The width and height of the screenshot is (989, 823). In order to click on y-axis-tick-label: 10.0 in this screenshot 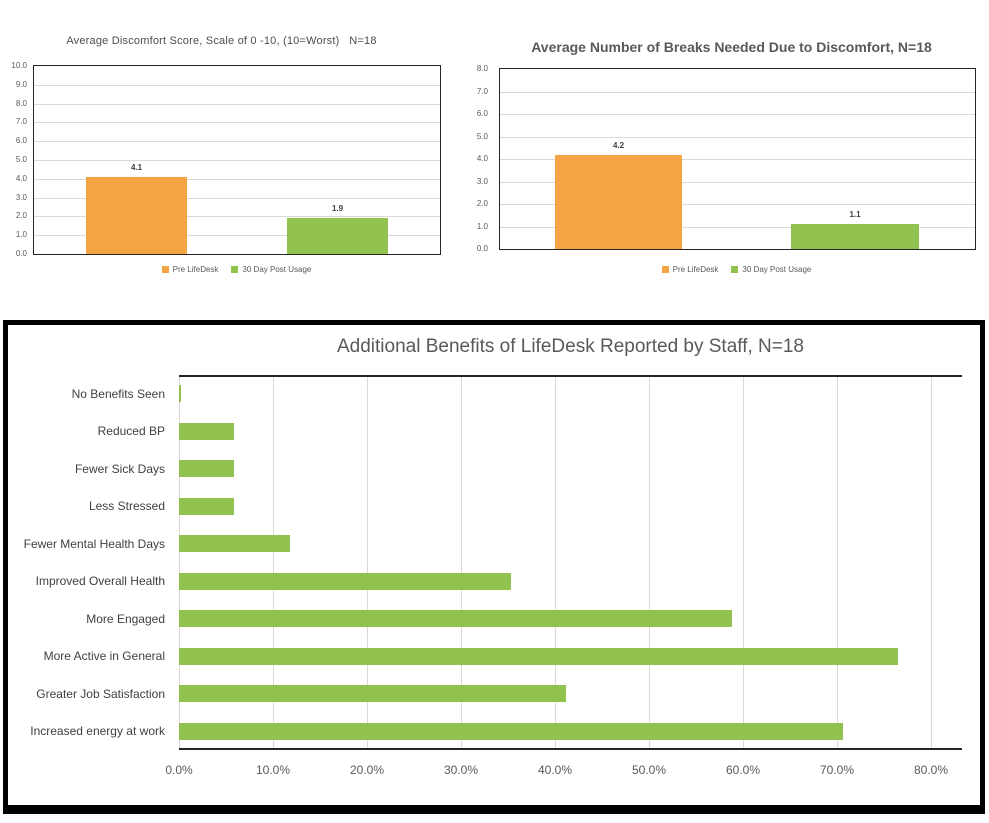, I will do `click(19, 65)`.